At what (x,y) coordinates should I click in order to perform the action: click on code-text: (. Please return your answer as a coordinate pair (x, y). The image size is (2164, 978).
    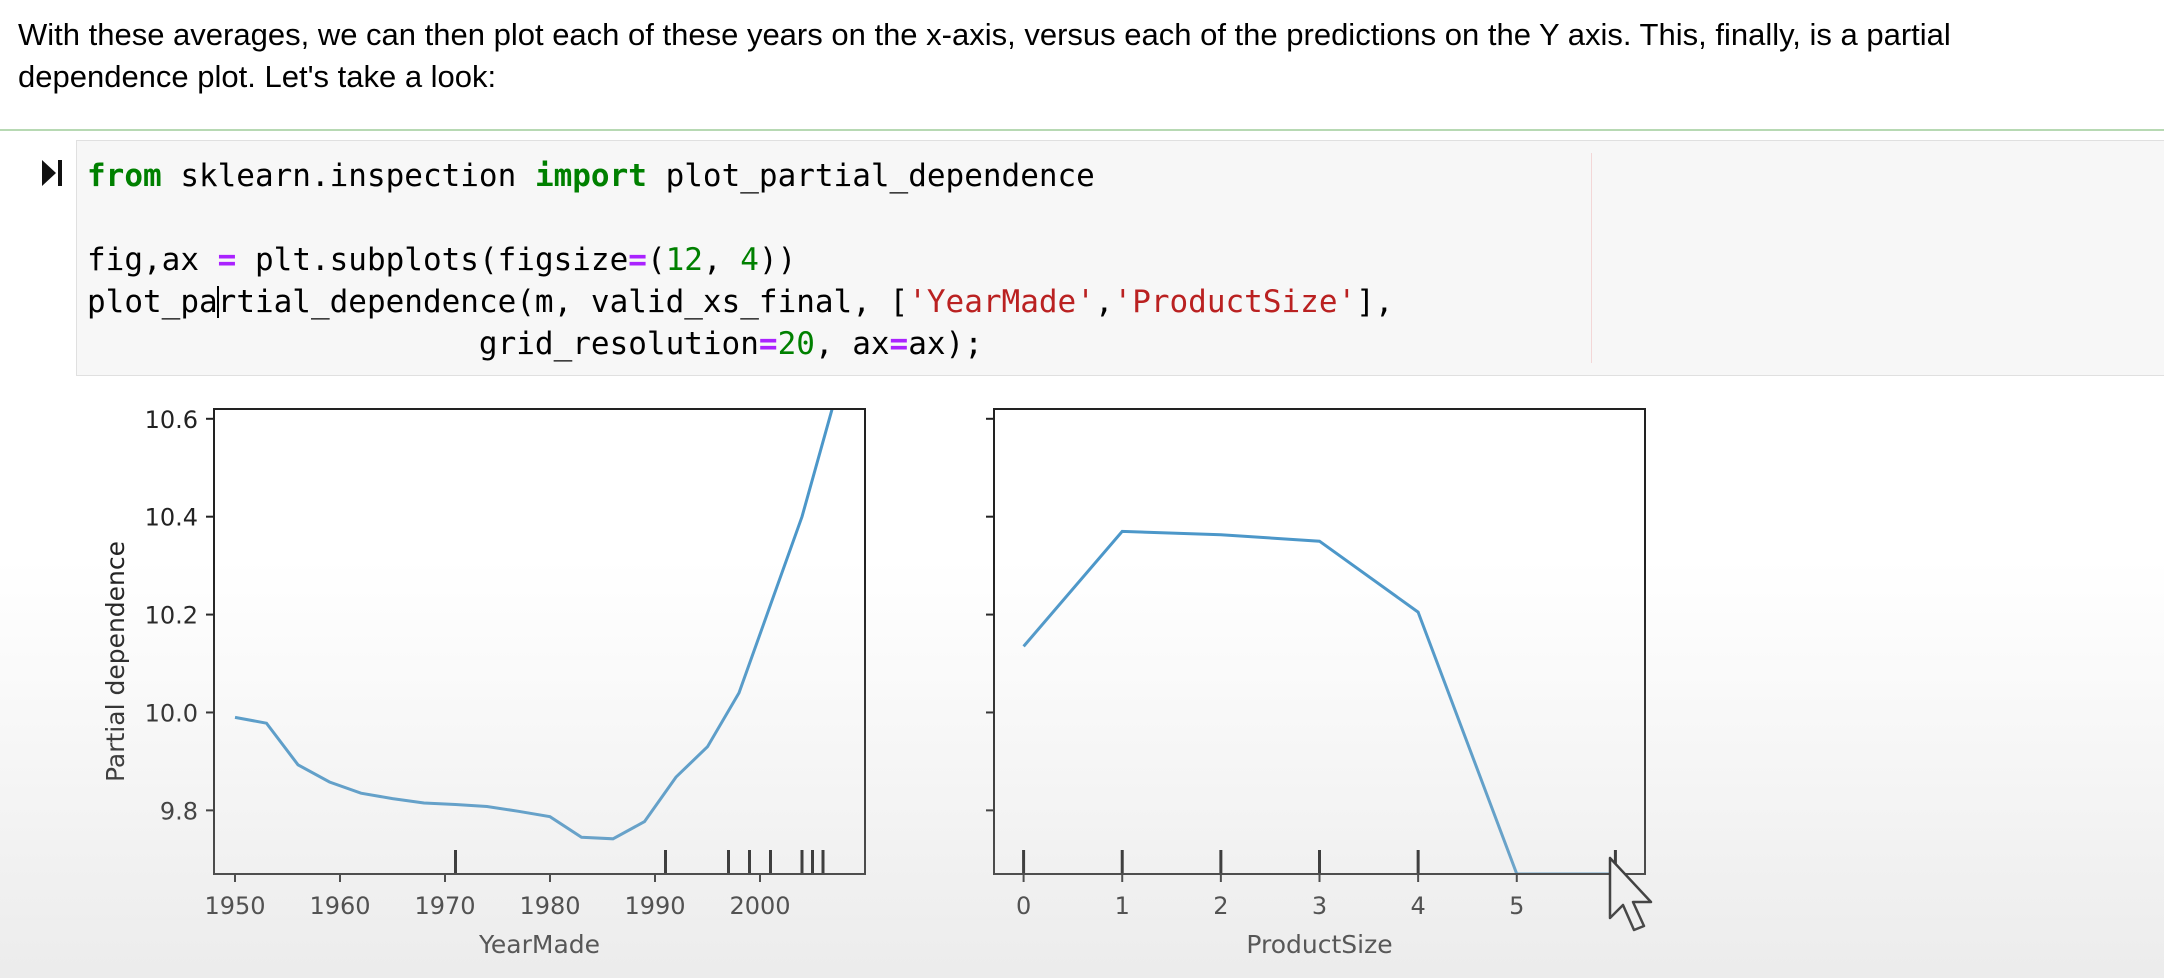
    Looking at the image, I should click on (656, 260).